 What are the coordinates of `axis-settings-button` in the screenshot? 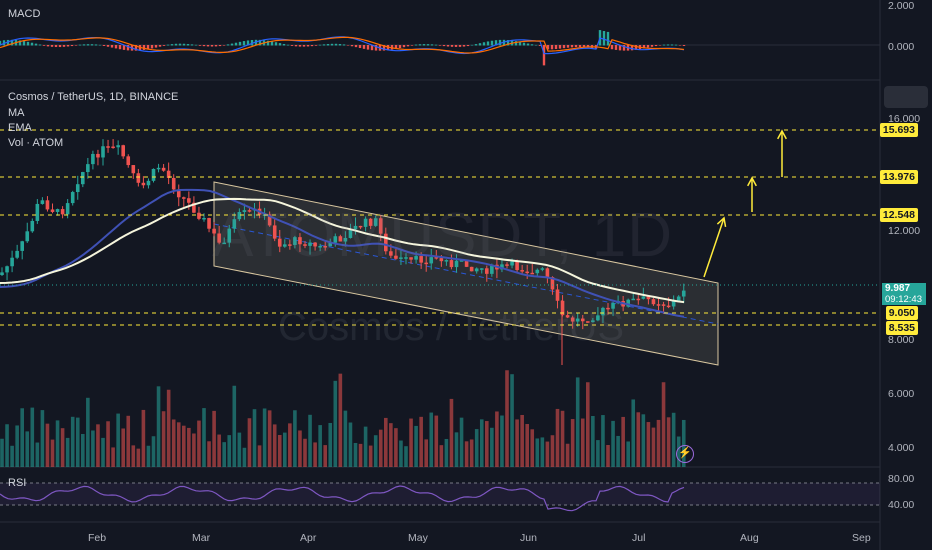 It's located at (906, 97).